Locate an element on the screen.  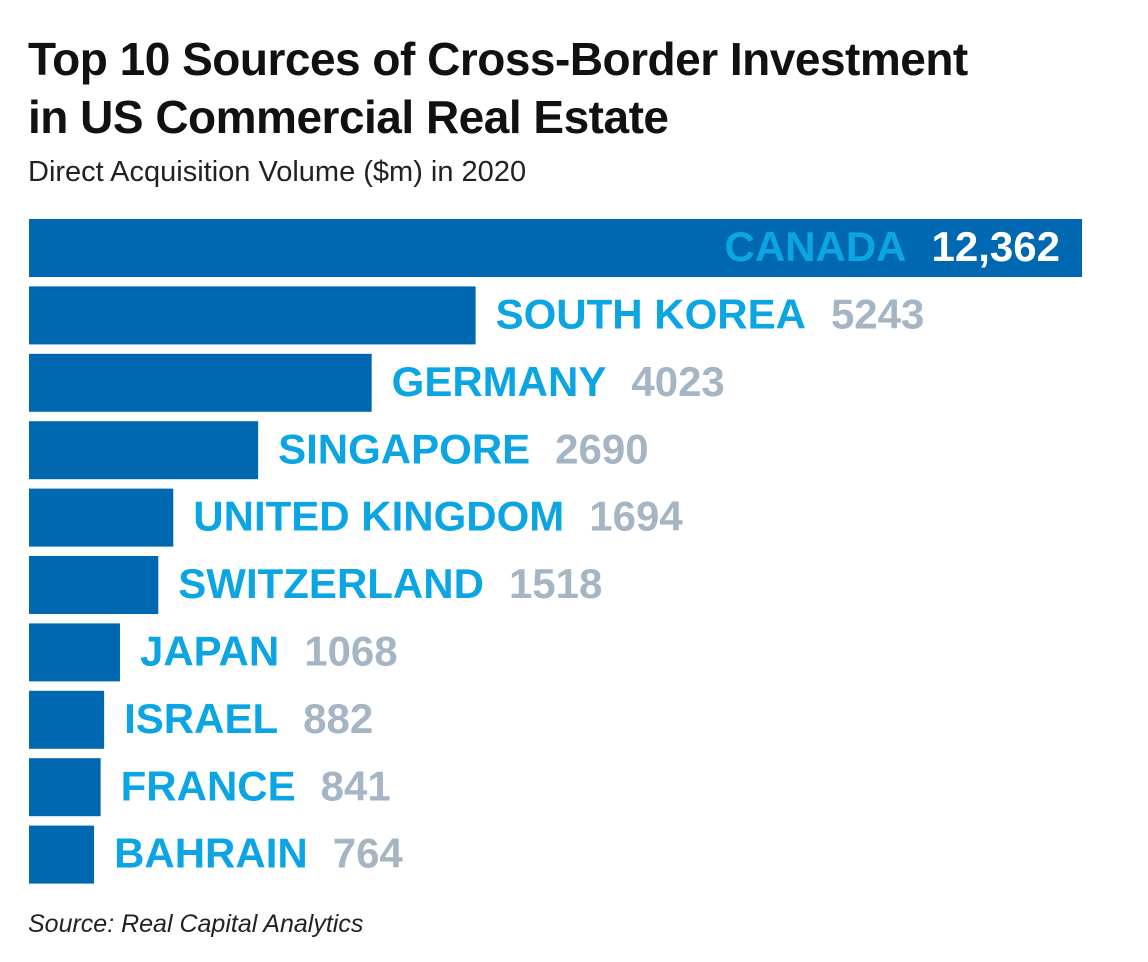
value-label: 5243 is located at coordinates (877, 313).